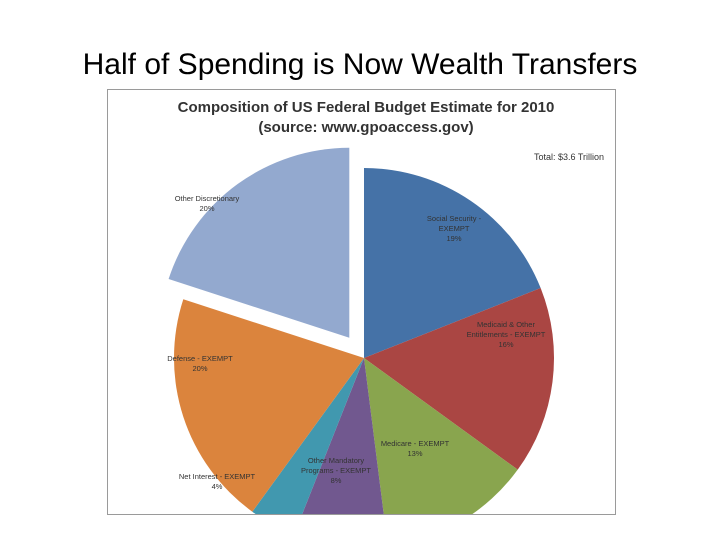  Describe the element at coordinates (217, 486) in the screenshot. I see `slice-label-4-line-1: 4%` at that location.